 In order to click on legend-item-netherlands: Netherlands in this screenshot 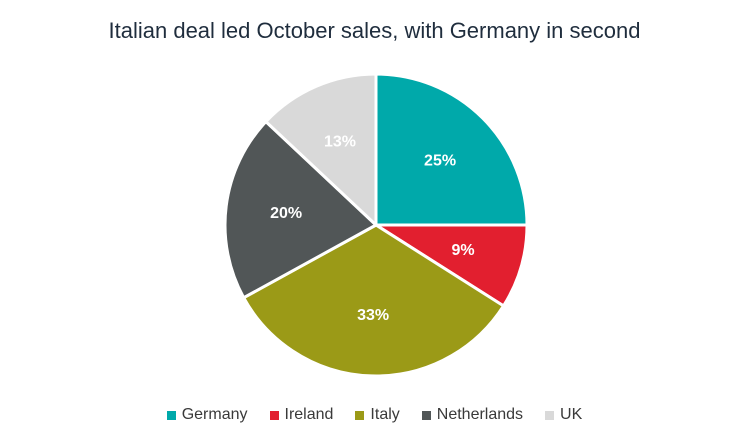, I will do `click(472, 415)`.